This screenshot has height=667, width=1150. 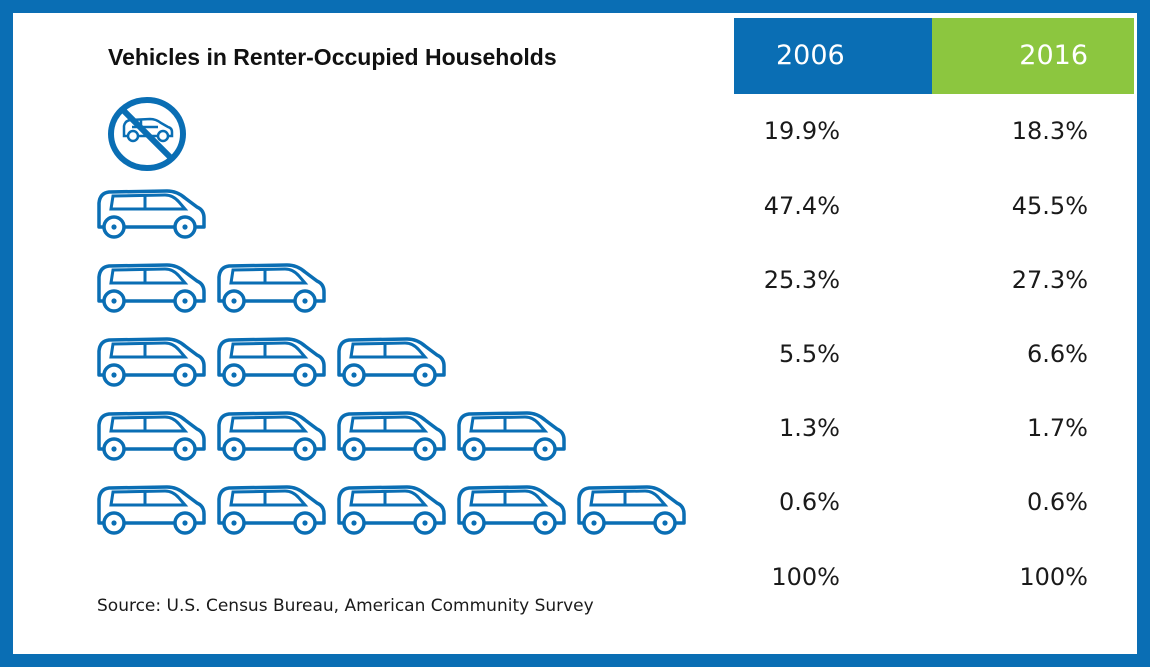 What do you see at coordinates (805, 577) in the screenshot?
I see `total-2006: 100%` at bounding box center [805, 577].